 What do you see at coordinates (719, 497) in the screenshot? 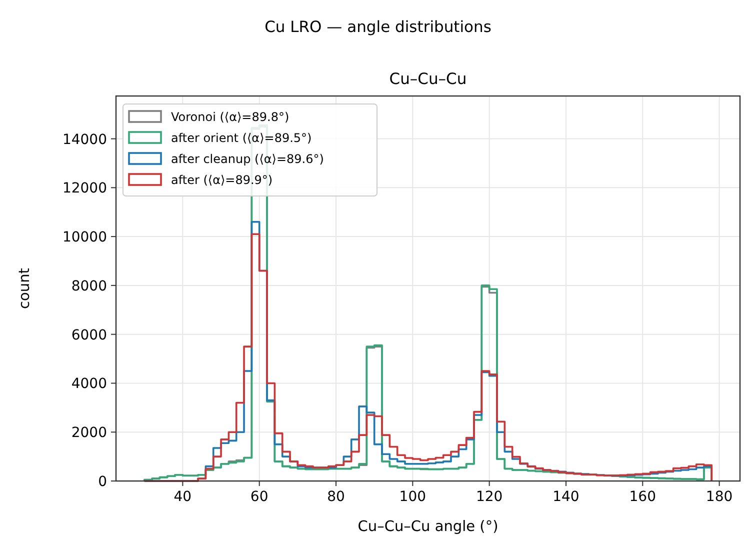
I see `x-tick-label: 180` at bounding box center [719, 497].